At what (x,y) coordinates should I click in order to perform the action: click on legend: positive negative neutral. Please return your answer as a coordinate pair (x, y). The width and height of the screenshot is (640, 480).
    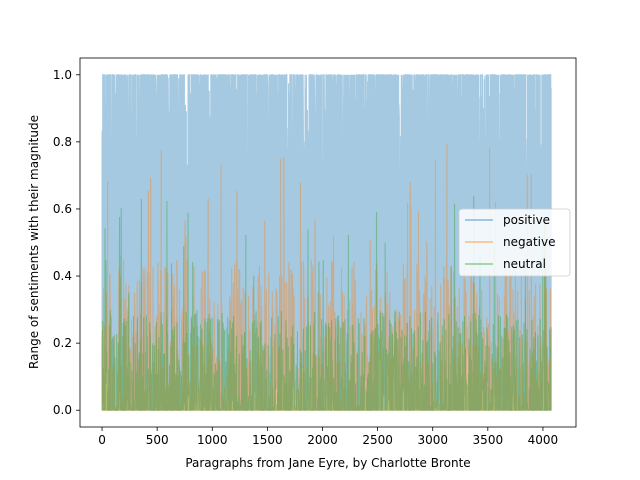
    Looking at the image, I should click on (514, 242).